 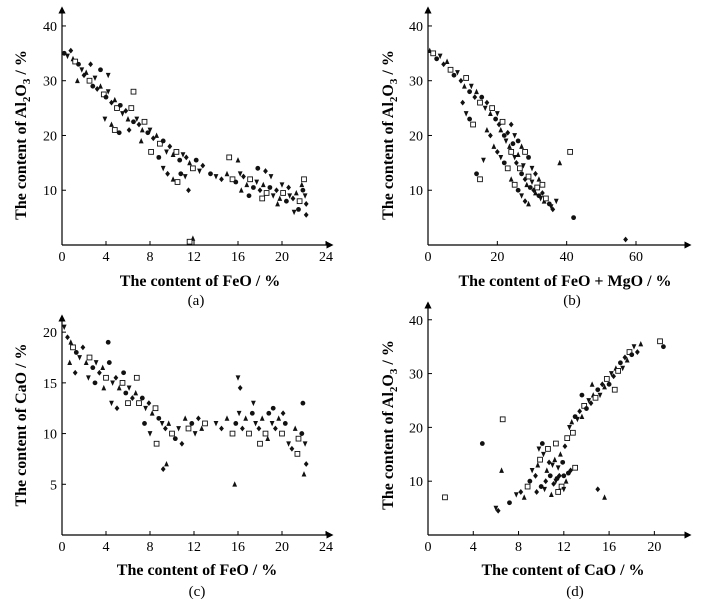 I want to click on y-tick-label: 10, so click(x=416, y=482).